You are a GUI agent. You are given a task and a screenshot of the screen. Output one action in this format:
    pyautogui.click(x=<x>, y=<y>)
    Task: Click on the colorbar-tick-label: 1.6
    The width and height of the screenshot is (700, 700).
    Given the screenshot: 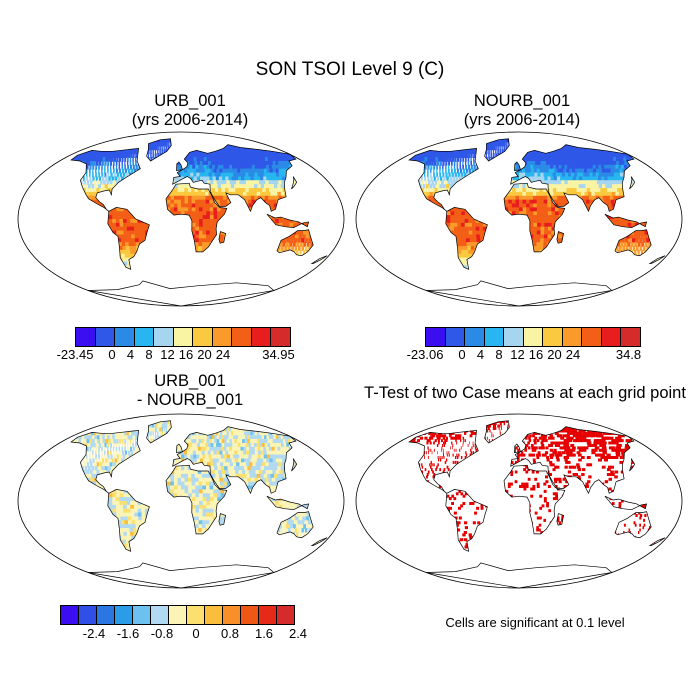 What is the action you would take?
    pyautogui.click(x=264, y=633)
    